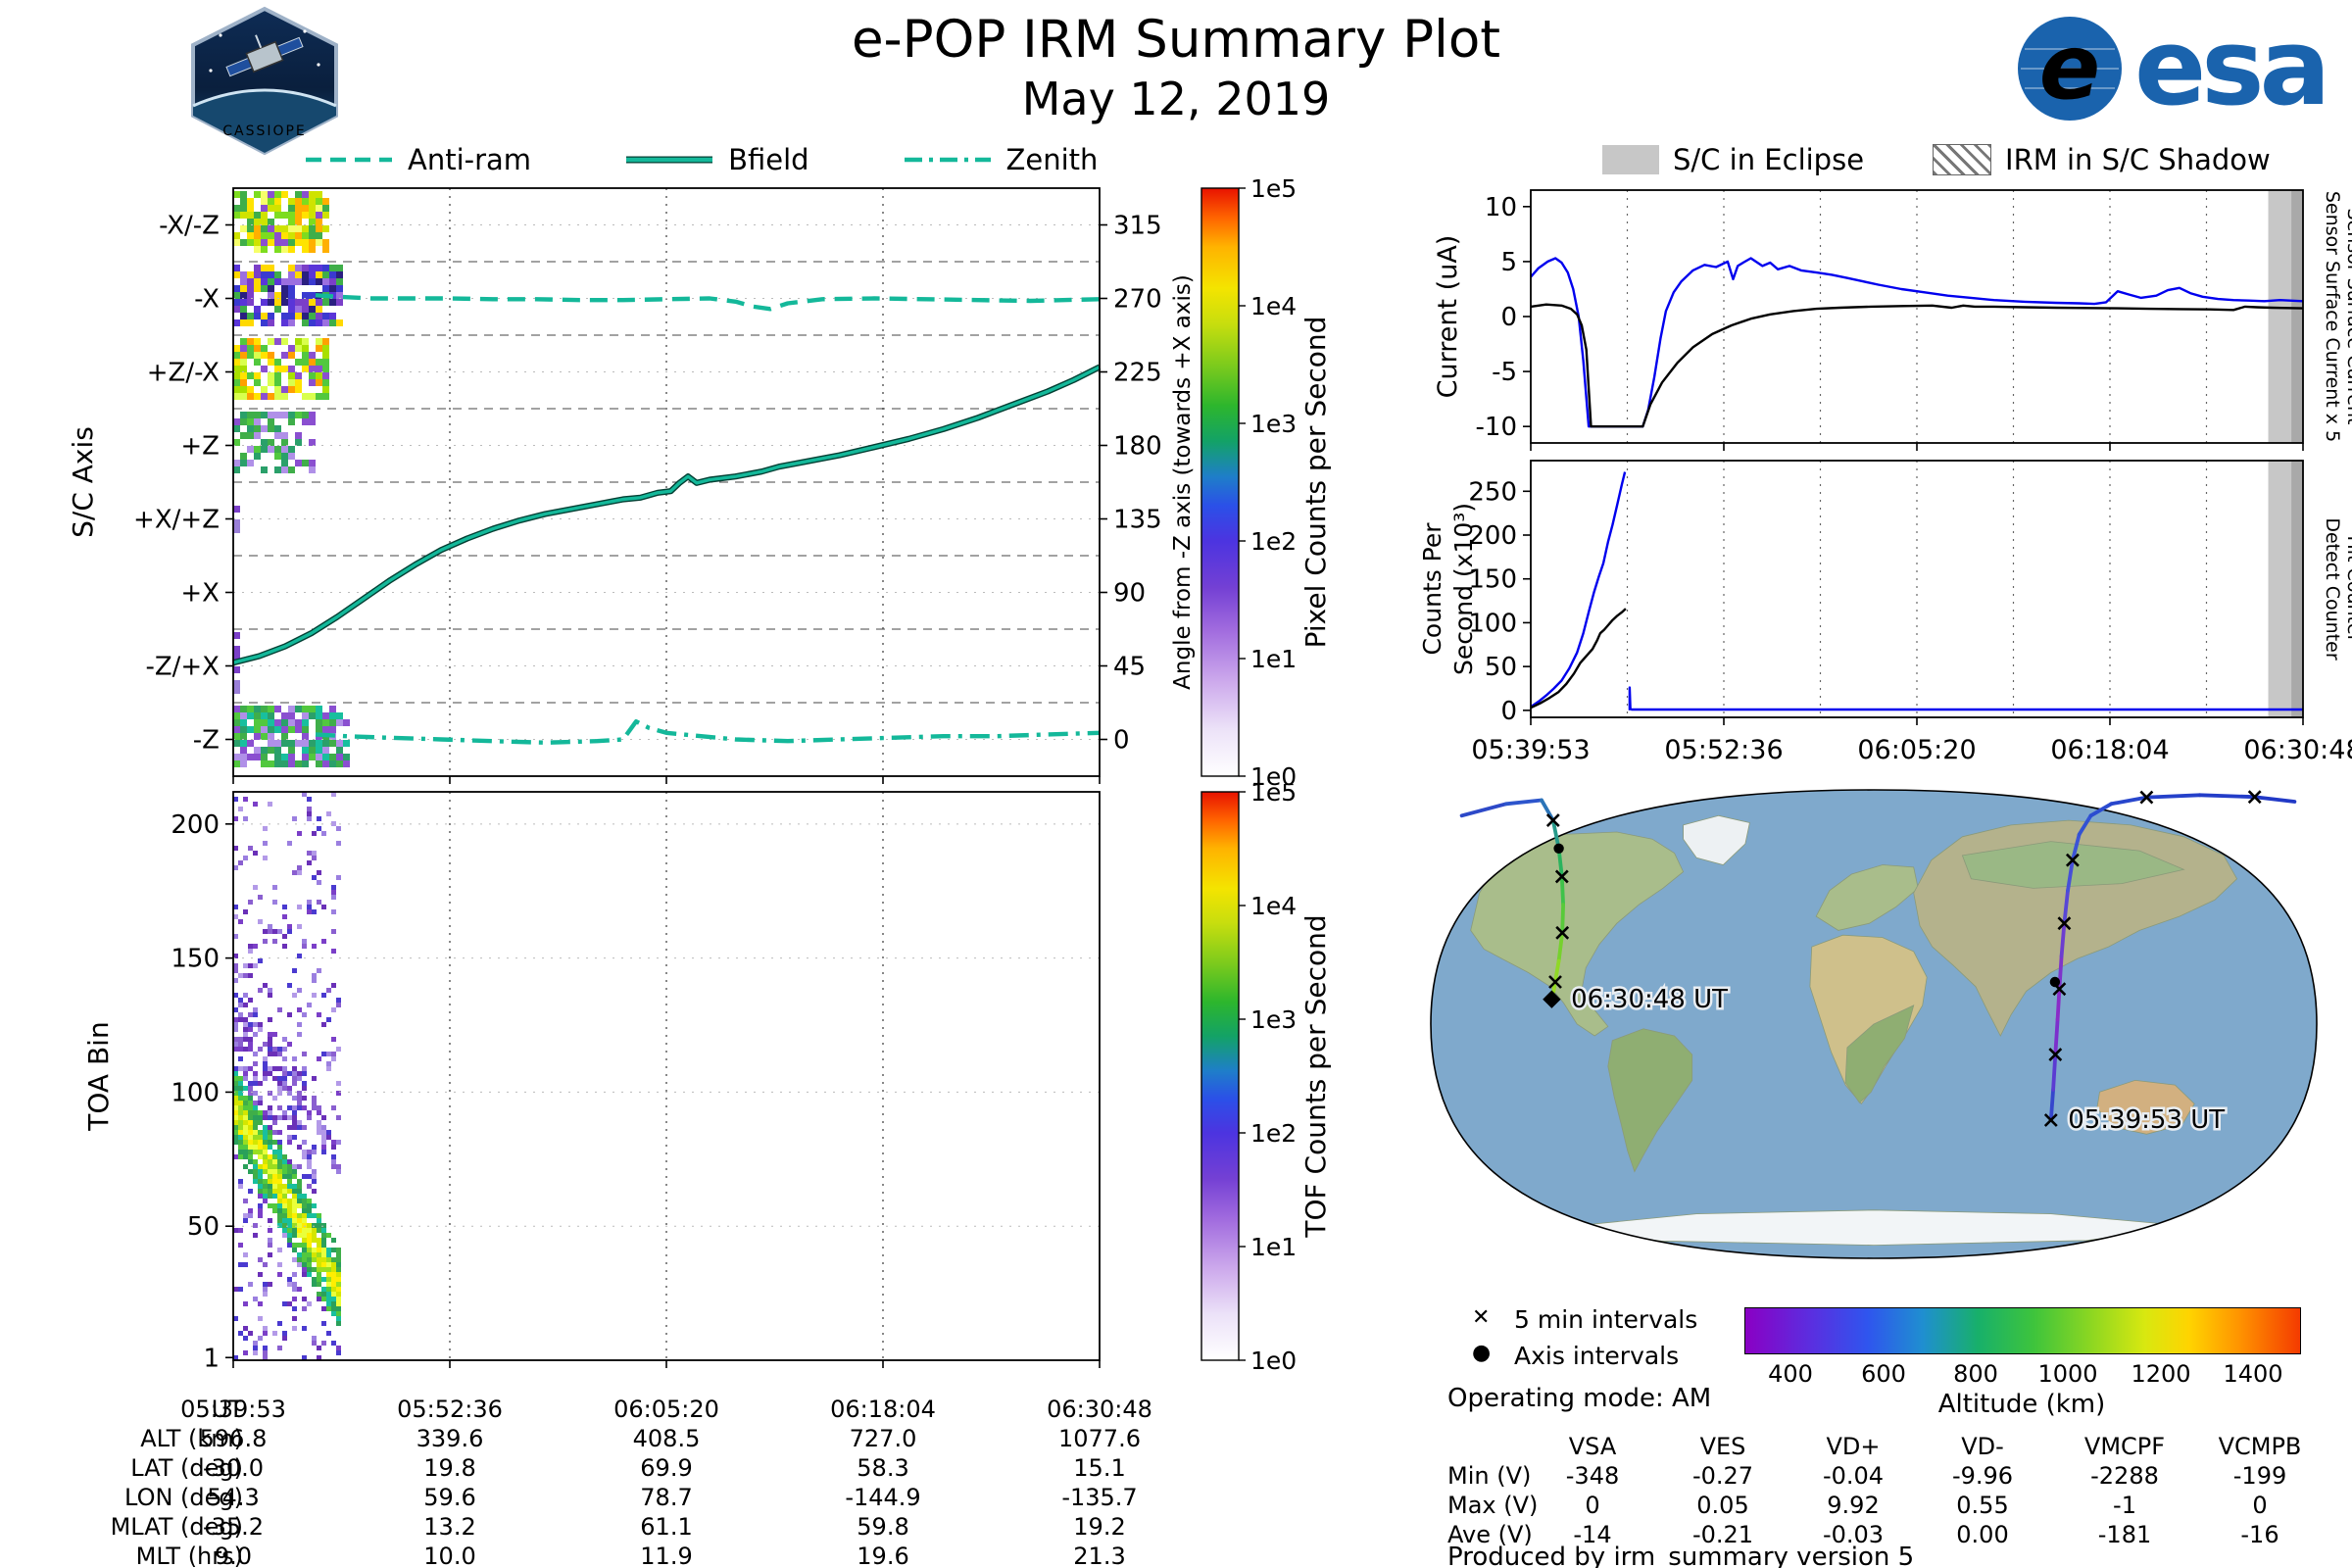 This screenshot has height=1568, width=2352. Describe the element at coordinates (264, 55) in the screenshot. I see `satellite-icon` at that location.